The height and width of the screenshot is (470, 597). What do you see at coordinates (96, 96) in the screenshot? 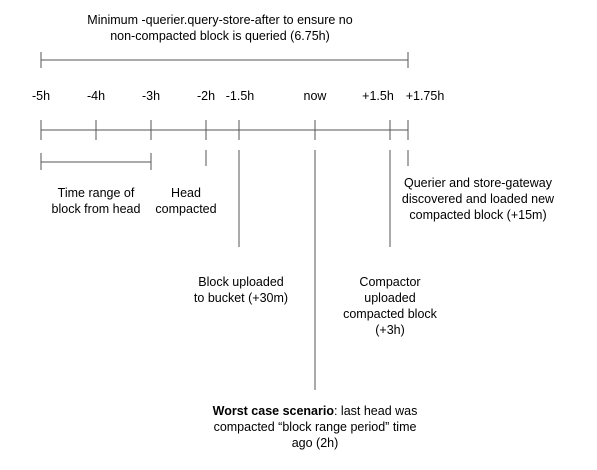
I see `tick-label-m4h: -4h` at bounding box center [96, 96].